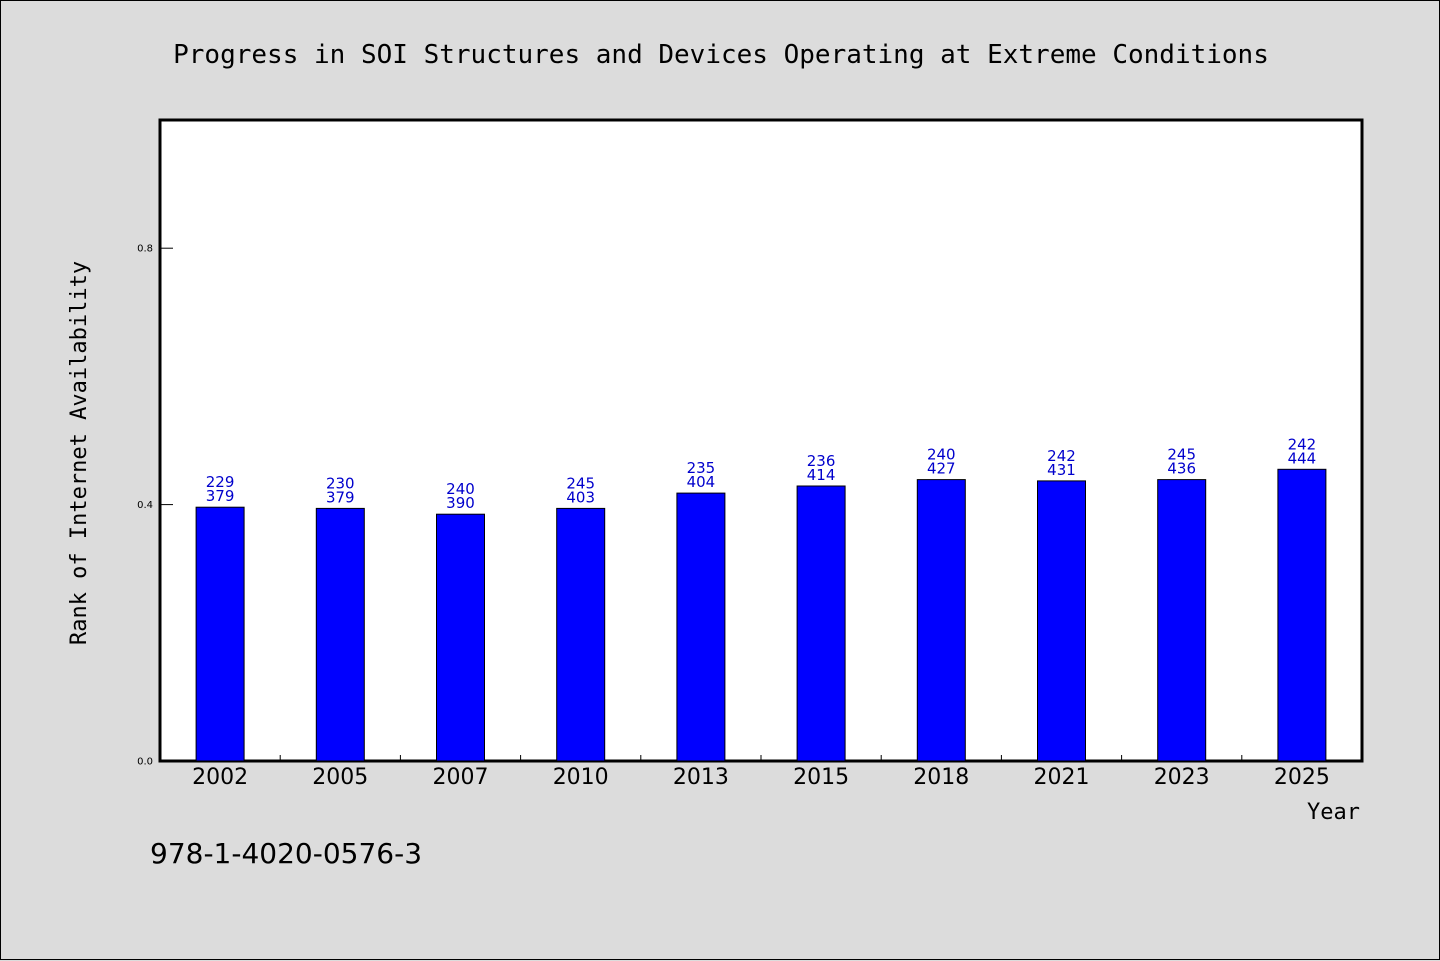 Image resolution: width=1440 pixels, height=961 pixels. Describe the element at coordinates (941, 620) in the screenshot. I see `bar-2018` at that location.